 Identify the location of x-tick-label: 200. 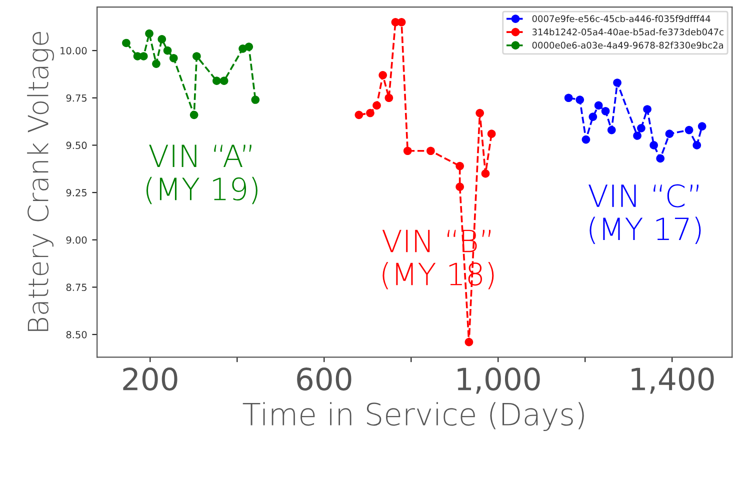
(150, 379).